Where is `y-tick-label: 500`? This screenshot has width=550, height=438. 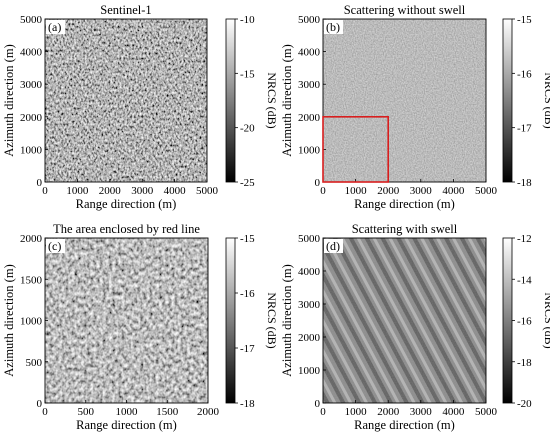 y-tick-label: 500 is located at coordinates (34, 363).